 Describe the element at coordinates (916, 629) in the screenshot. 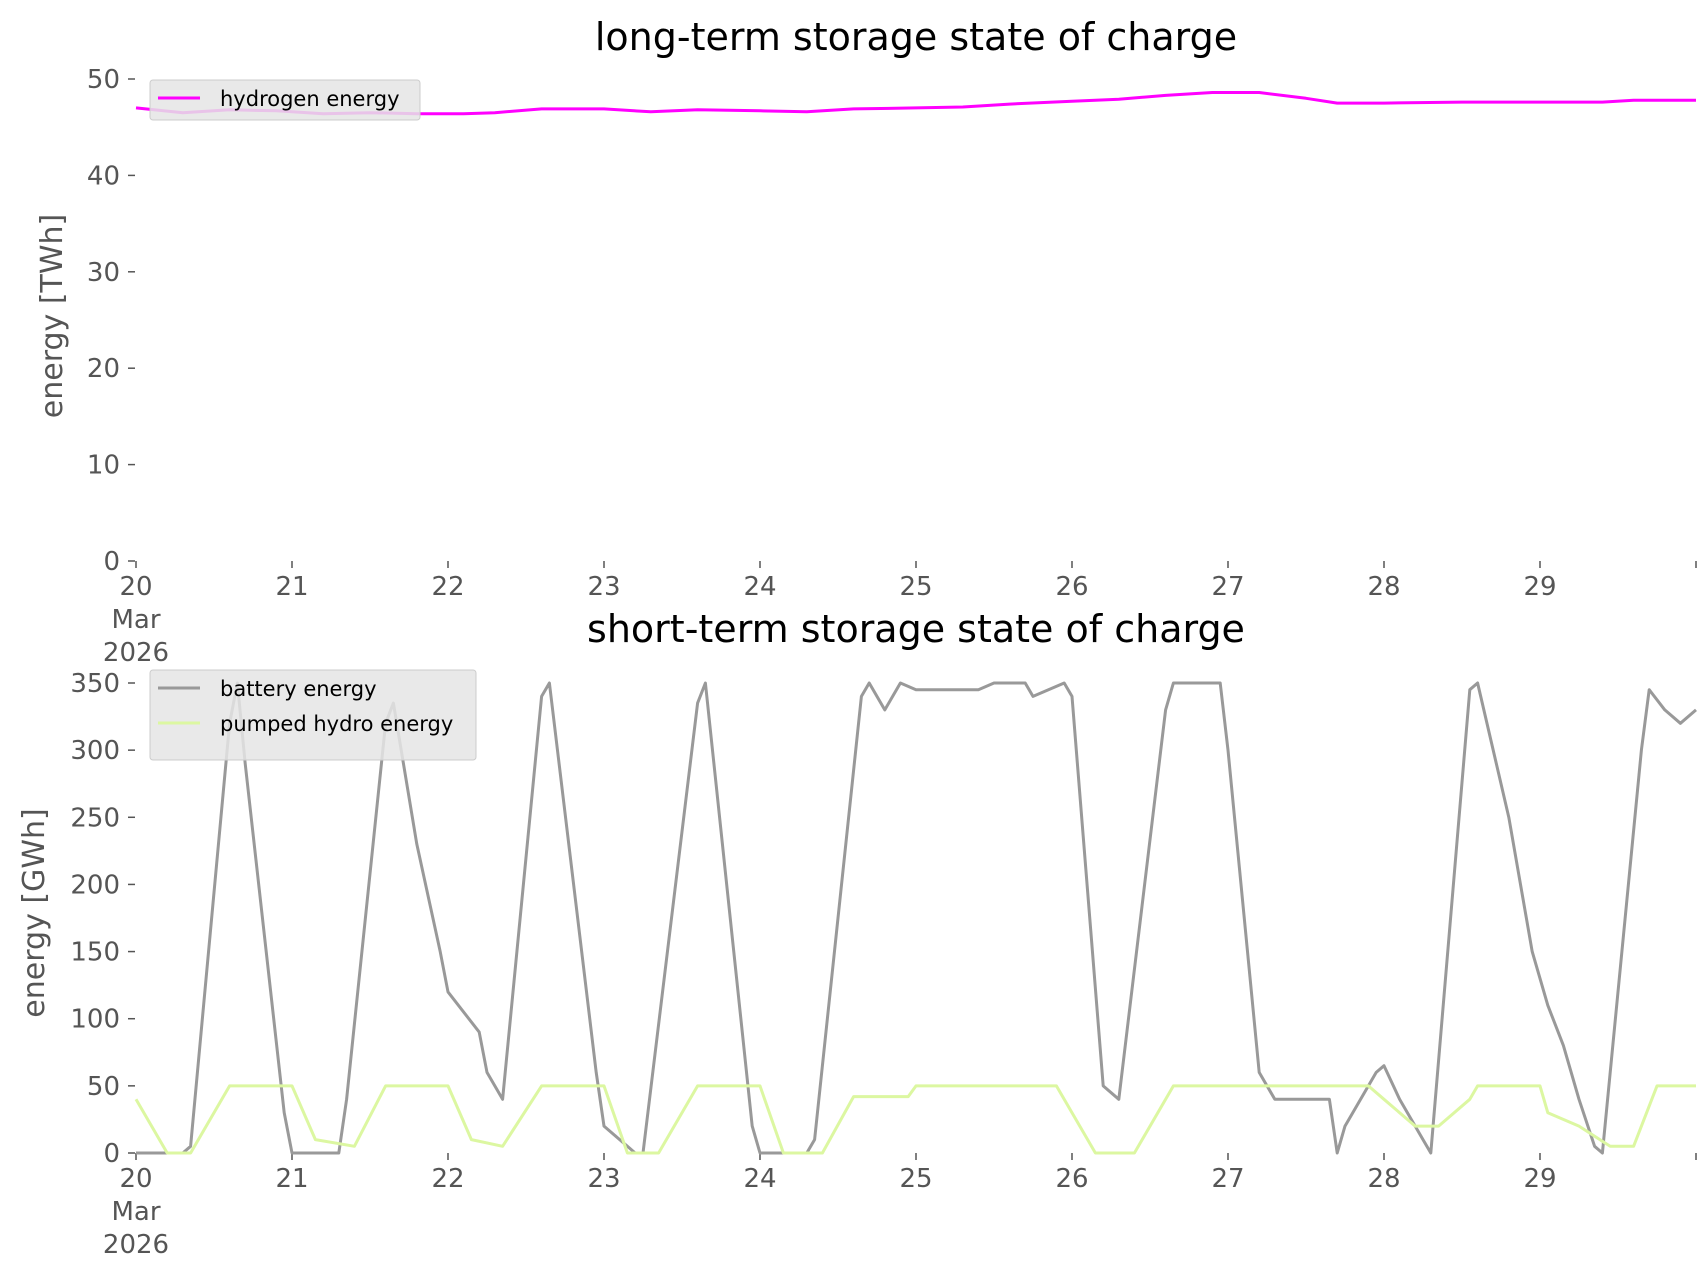

I see `chart-title: short-term storage state of charge` at that location.